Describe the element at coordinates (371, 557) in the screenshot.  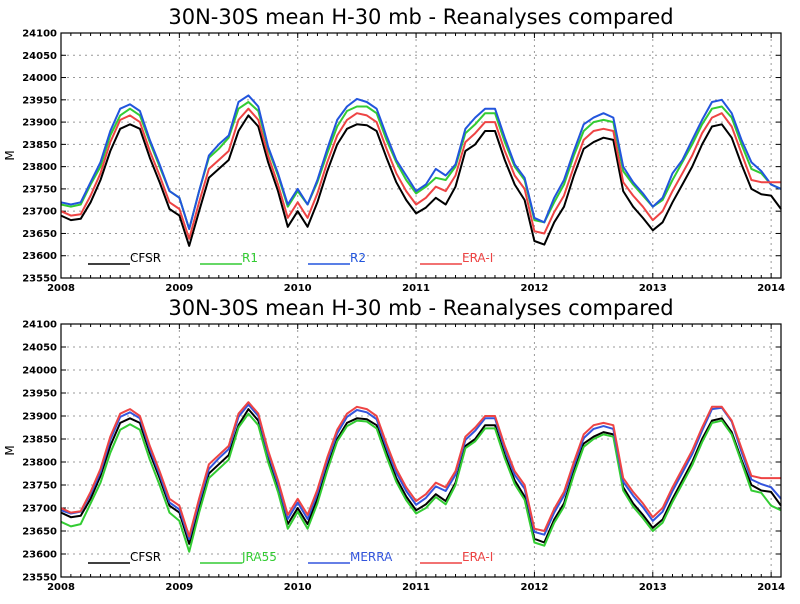
I see `legend-label: MERRA` at that location.